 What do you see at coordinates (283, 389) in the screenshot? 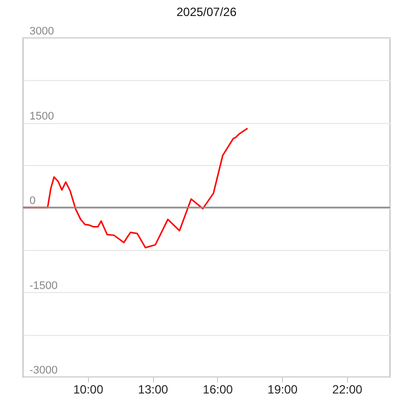
I see `x-tick-label: 19:00` at bounding box center [283, 389].